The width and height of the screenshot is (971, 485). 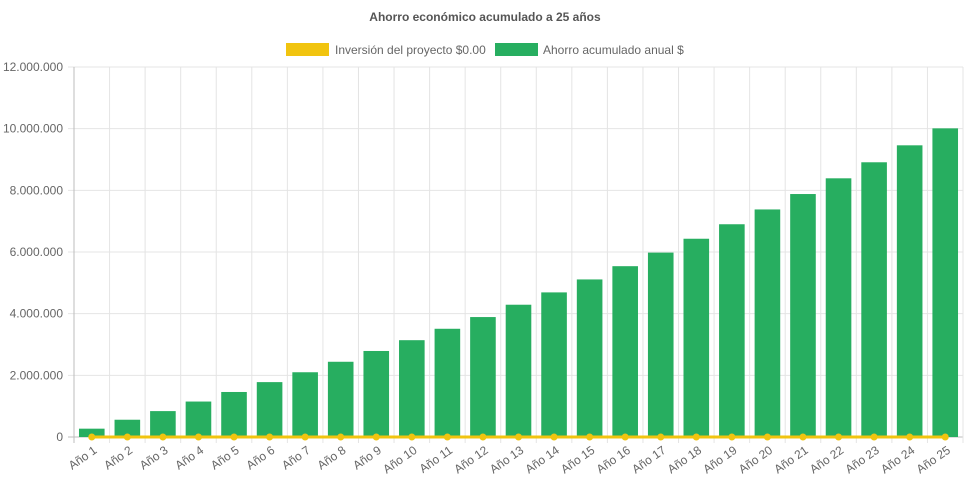 What do you see at coordinates (791, 459) in the screenshot?
I see `x-tick-label: Año 21` at bounding box center [791, 459].